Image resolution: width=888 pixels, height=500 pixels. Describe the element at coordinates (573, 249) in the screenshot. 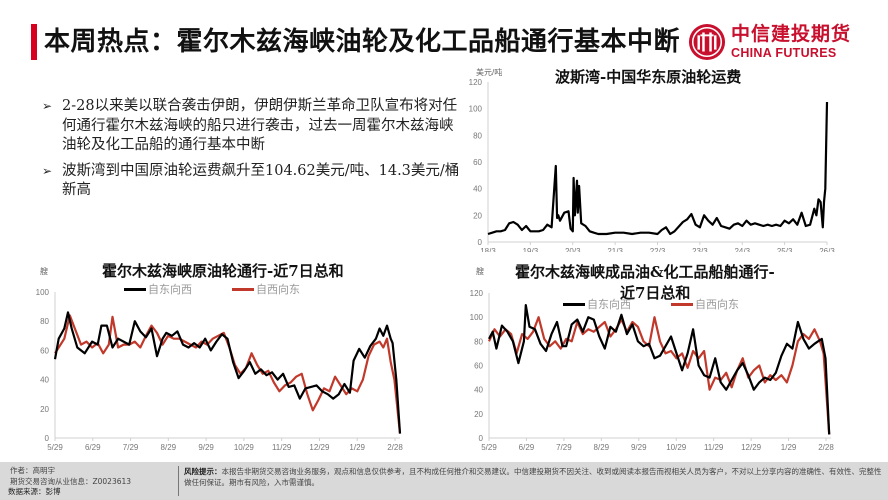

I see `svg-text: 20/3` at that location.